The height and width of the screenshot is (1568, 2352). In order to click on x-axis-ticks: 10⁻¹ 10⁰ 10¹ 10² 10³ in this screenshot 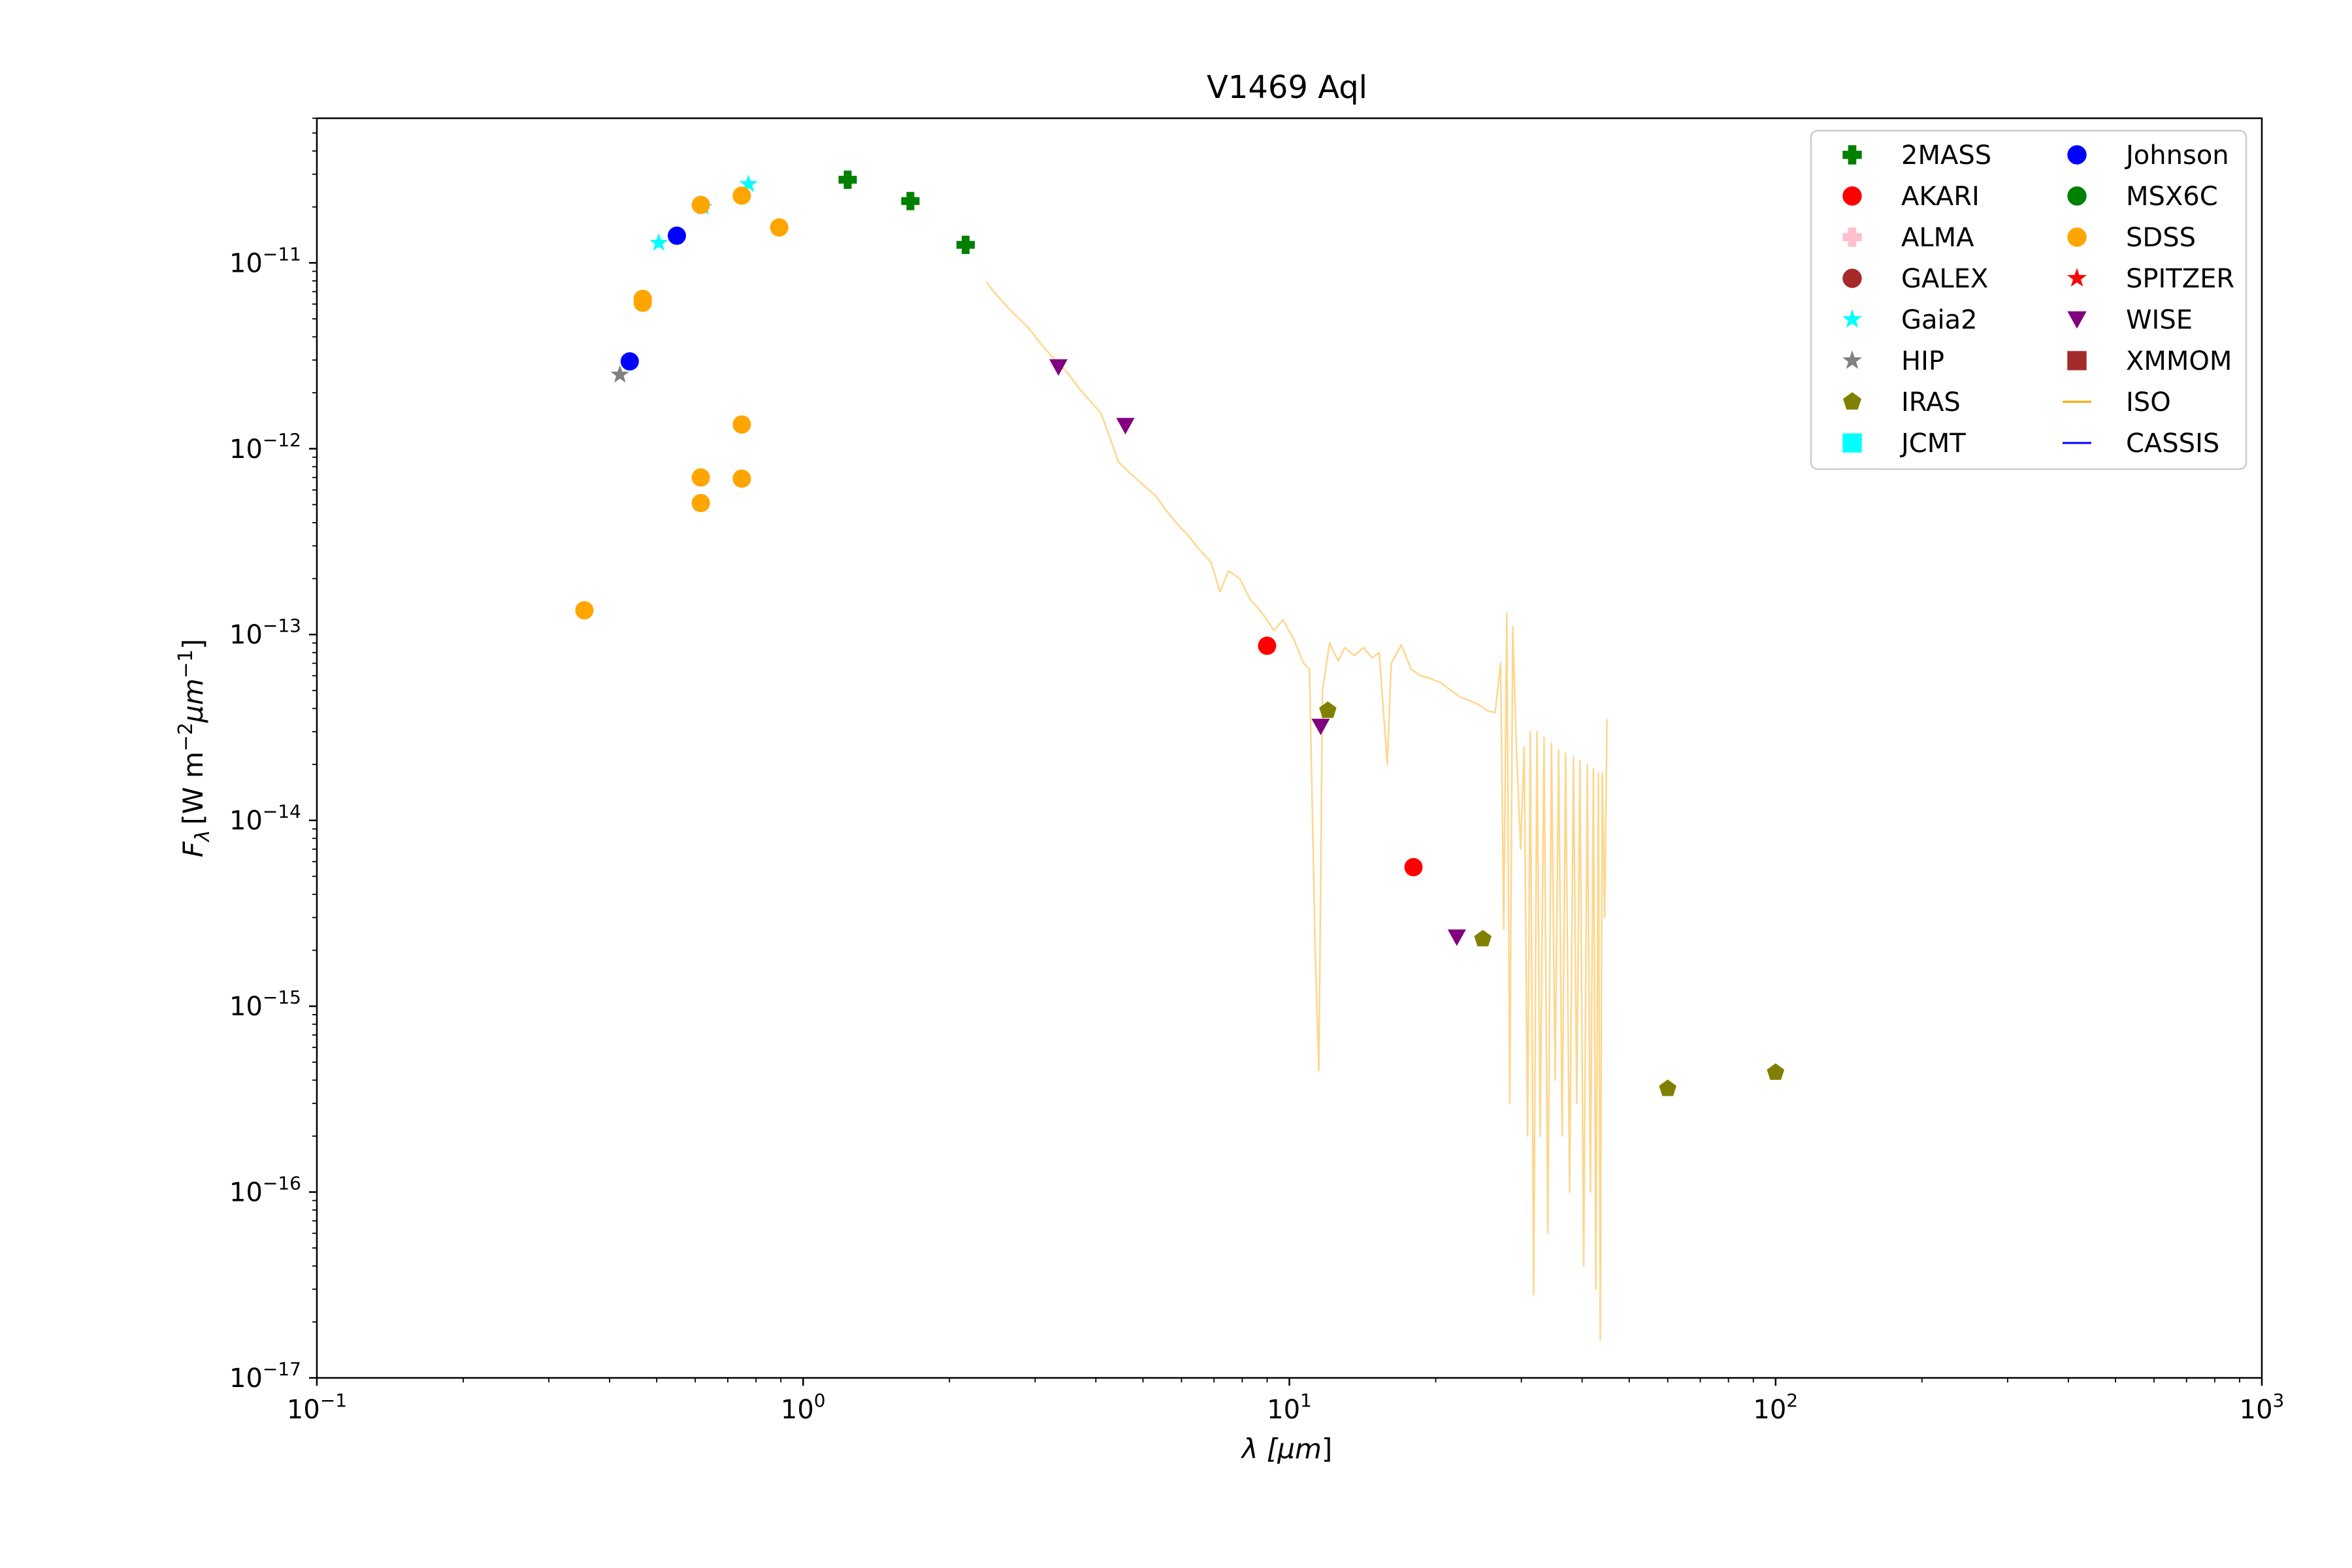, I will do `click(1285, 1401)`.